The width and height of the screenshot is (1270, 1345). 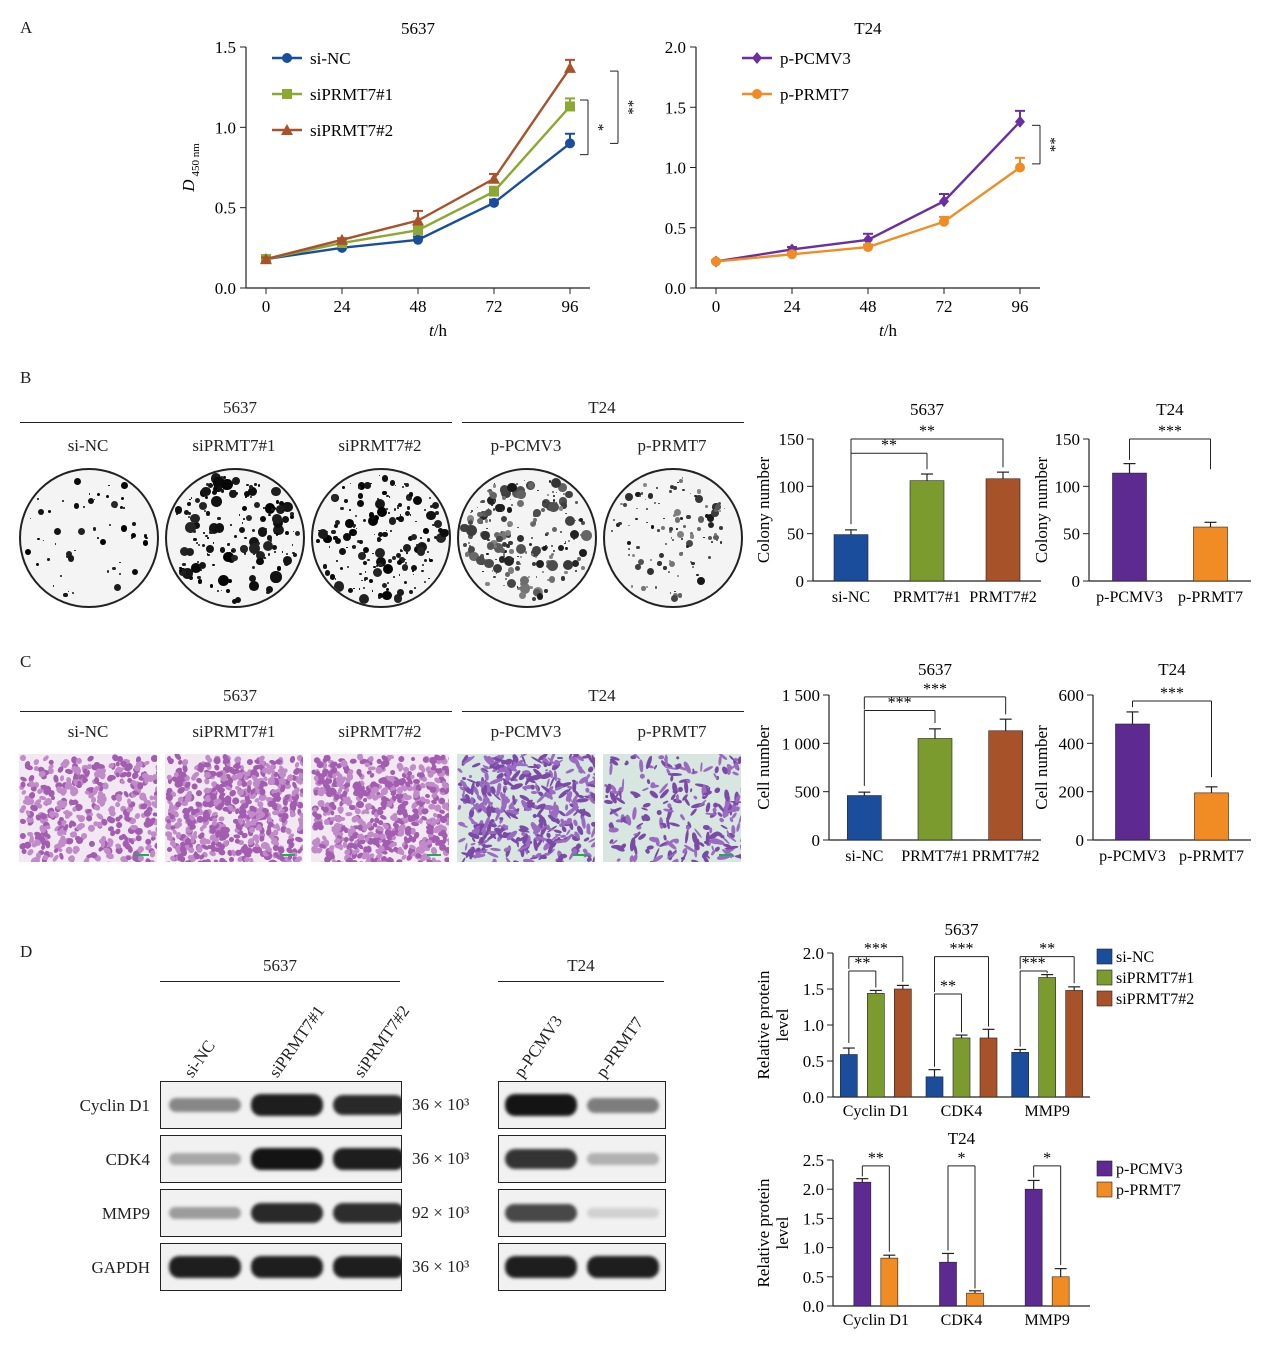 What do you see at coordinates (1020, 306) in the screenshot?
I see `x-tick-label: 96` at bounding box center [1020, 306].